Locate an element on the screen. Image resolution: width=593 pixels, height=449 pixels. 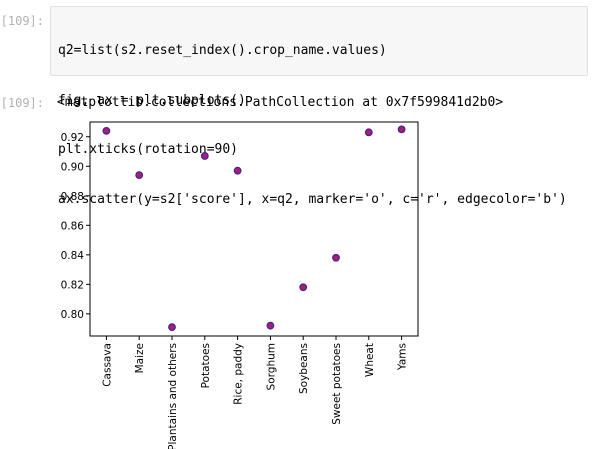
x-tick-label: Cassava is located at coordinates (107, 365).